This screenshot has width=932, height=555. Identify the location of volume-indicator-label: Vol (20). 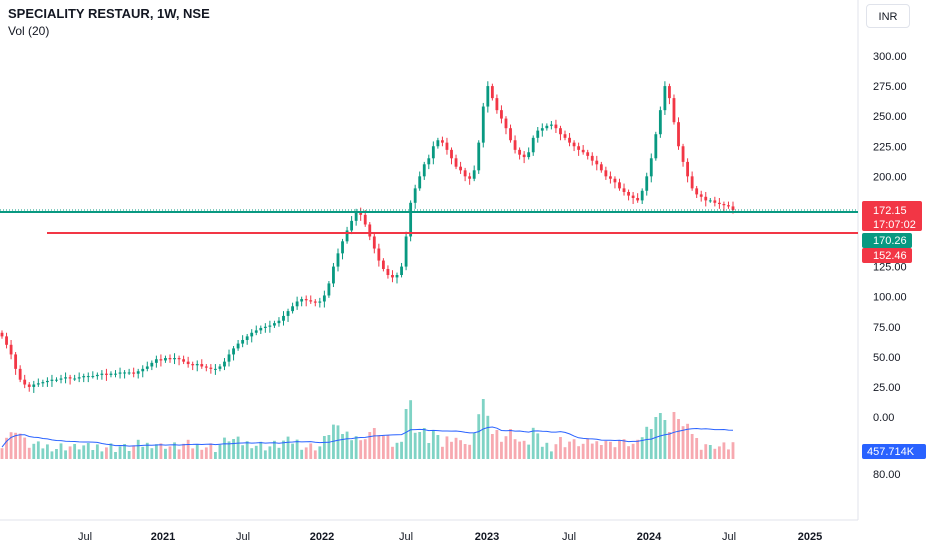
(29, 31).